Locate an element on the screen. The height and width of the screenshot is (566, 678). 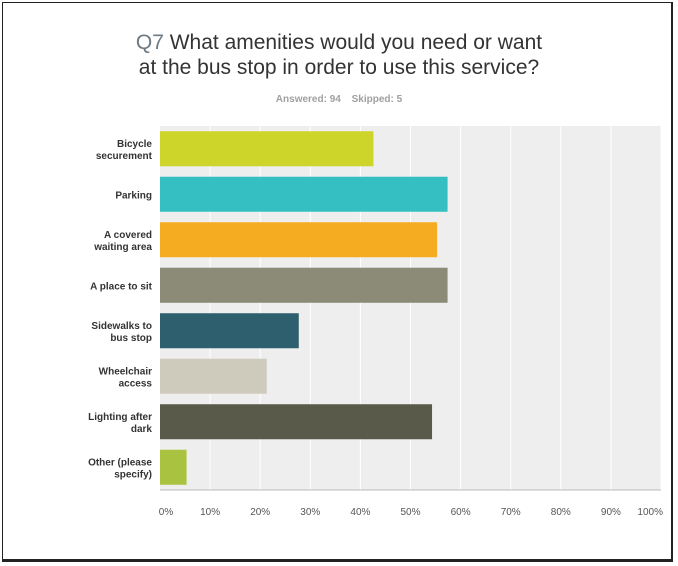
skipped-count: Skipped: 5 is located at coordinates (377, 99).